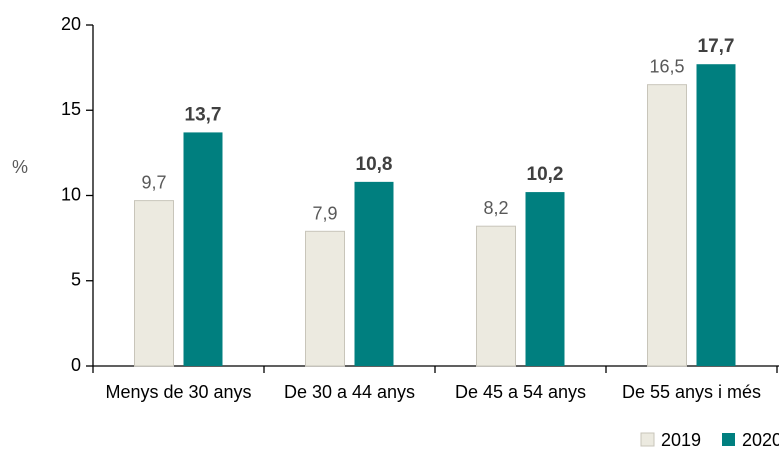  I want to click on data-label-2019-3: 16,5, so click(666, 67).